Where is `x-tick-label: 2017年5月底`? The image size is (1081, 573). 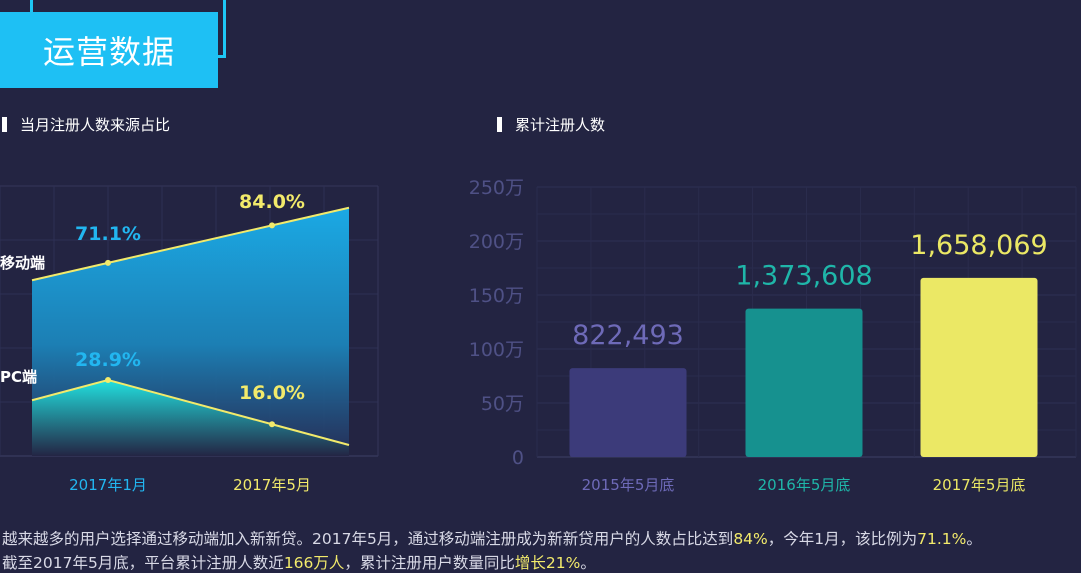
x-tick-label: 2017年5月底 is located at coordinates (979, 485).